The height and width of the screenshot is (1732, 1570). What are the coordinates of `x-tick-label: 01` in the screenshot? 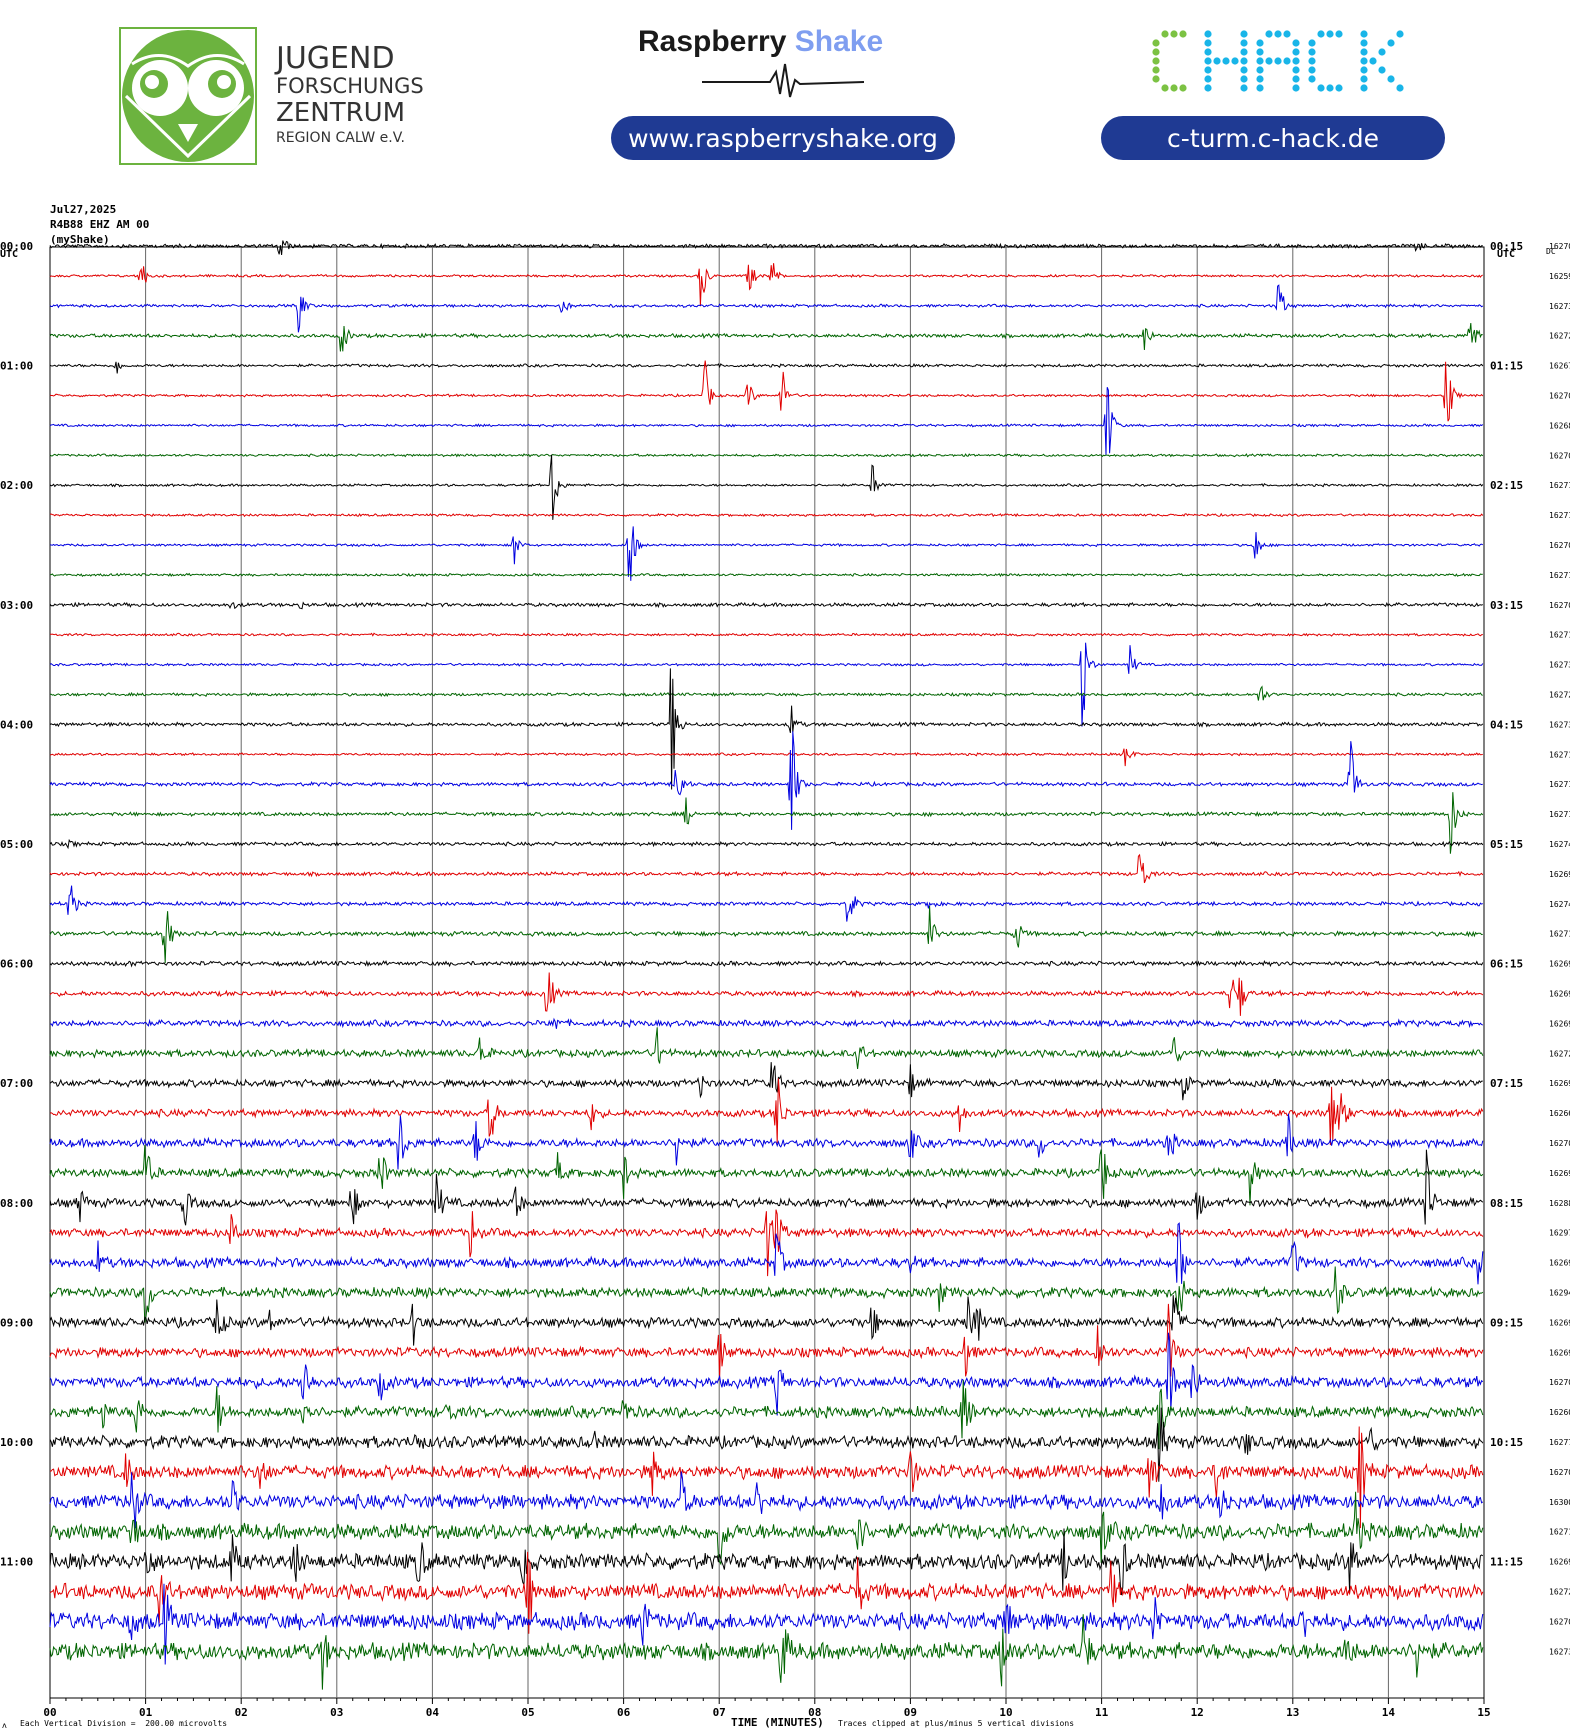 It's located at (146, 1712).